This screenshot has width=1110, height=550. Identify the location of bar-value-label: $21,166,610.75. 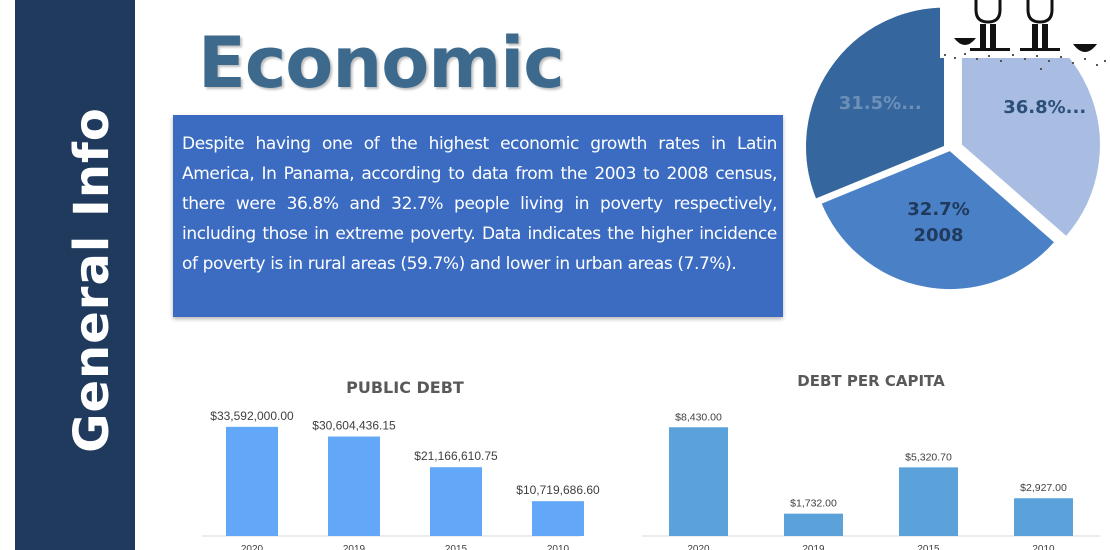
(456, 456).